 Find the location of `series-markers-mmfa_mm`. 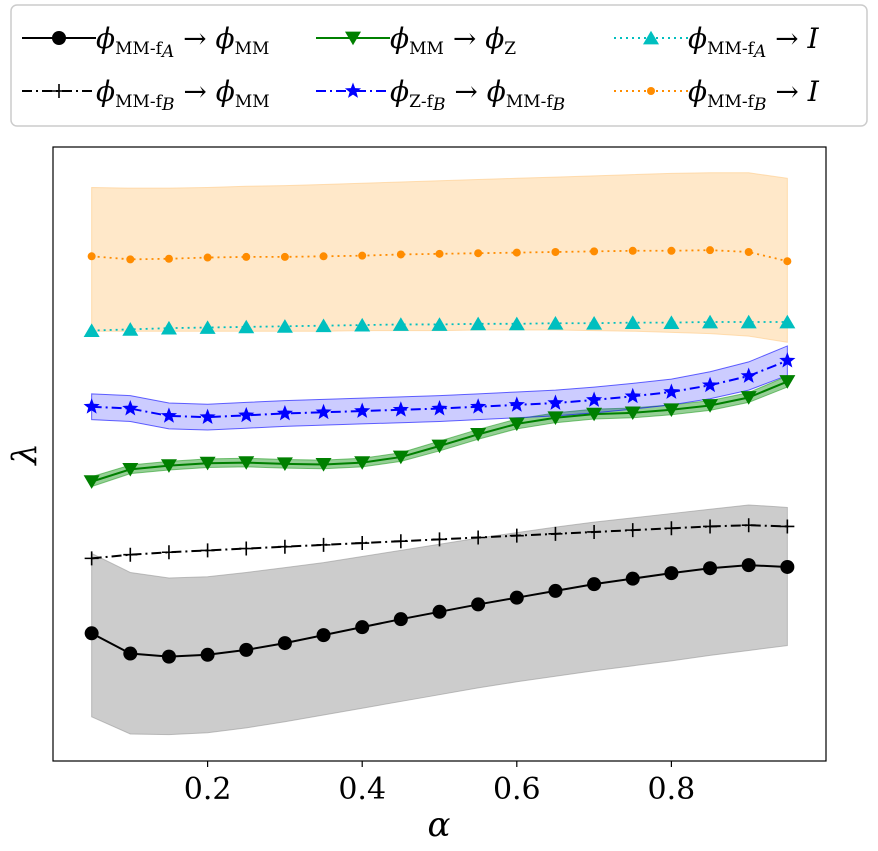

series-markers-mmfa_mm is located at coordinates (439, 611).